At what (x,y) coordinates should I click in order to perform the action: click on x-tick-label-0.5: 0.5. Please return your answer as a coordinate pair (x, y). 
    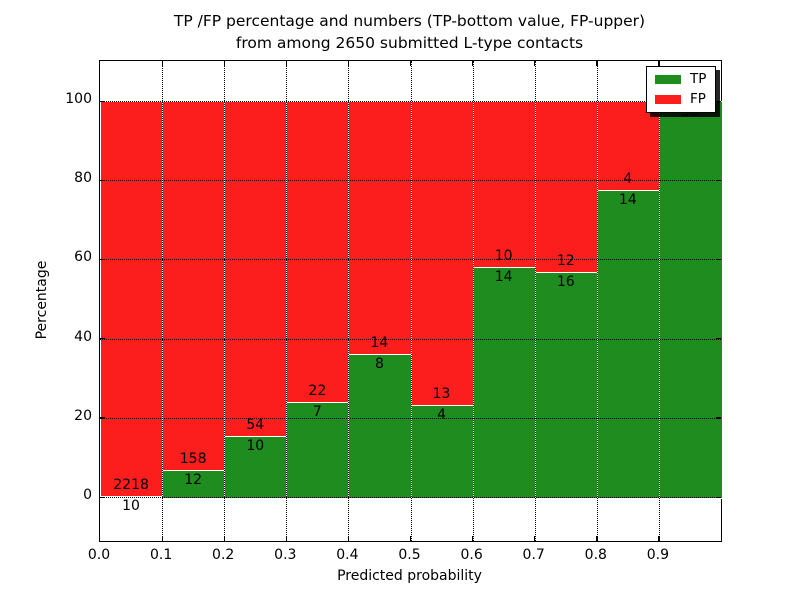
    Looking at the image, I should click on (409, 555).